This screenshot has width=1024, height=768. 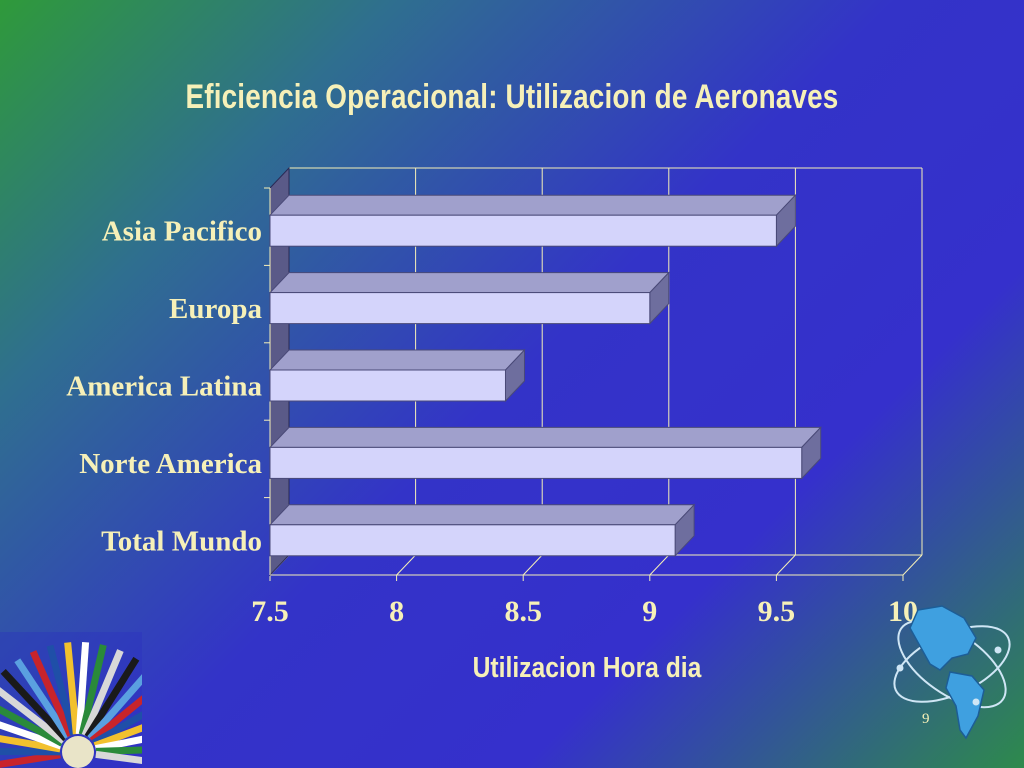 What do you see at coordinates (396, 611) in the screenshot?
I see `x-tick-label: 8` at bounding box center [396, 611].